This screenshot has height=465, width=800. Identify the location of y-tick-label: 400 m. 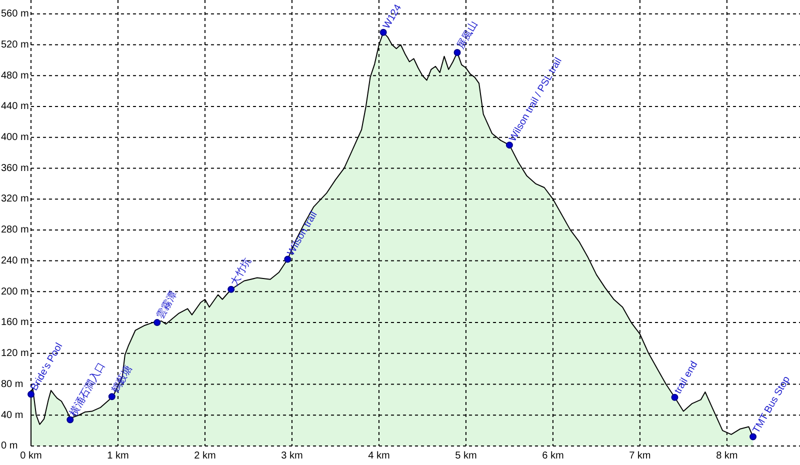
(15, 137).